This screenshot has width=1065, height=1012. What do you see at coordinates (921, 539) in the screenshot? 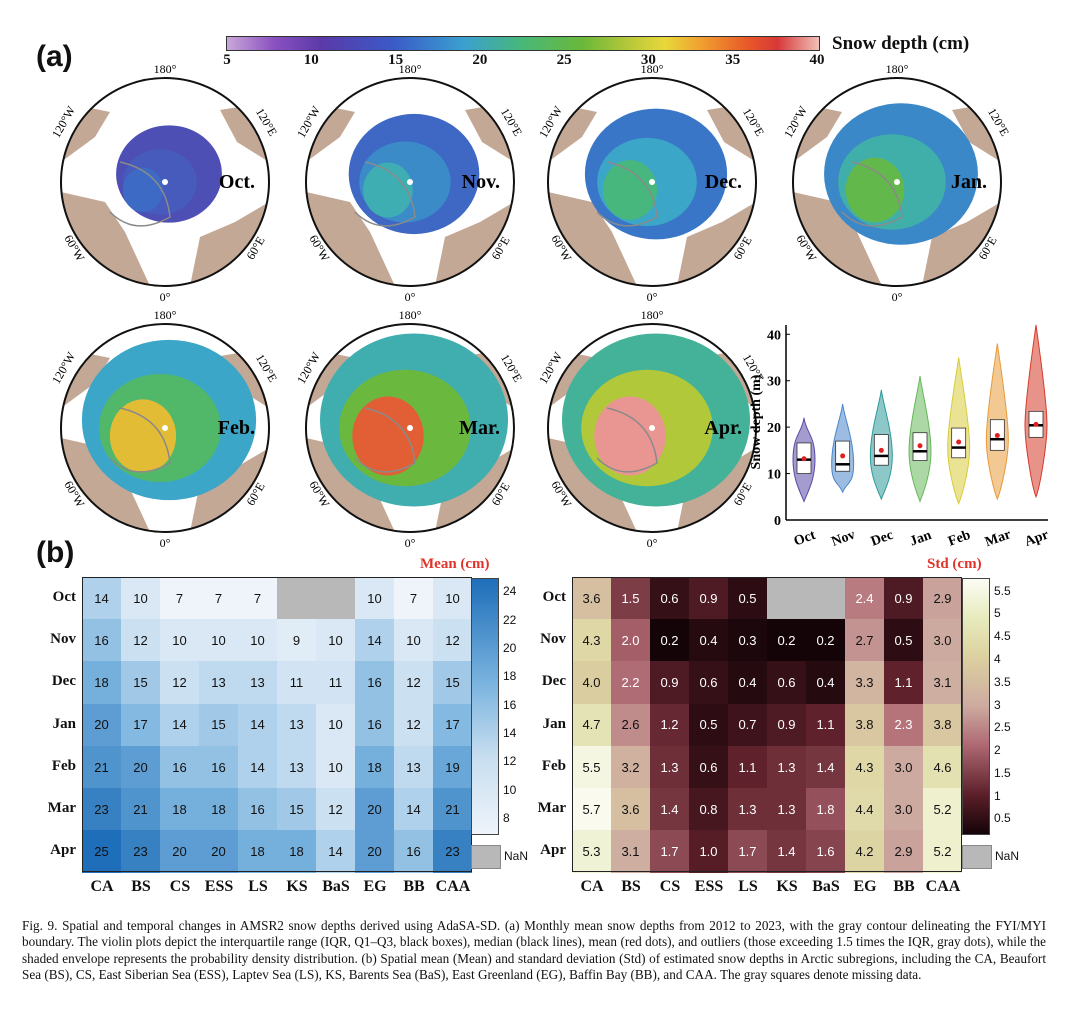
I see `violin-x-tick-label: Jan` at bounding box center [921, 539].